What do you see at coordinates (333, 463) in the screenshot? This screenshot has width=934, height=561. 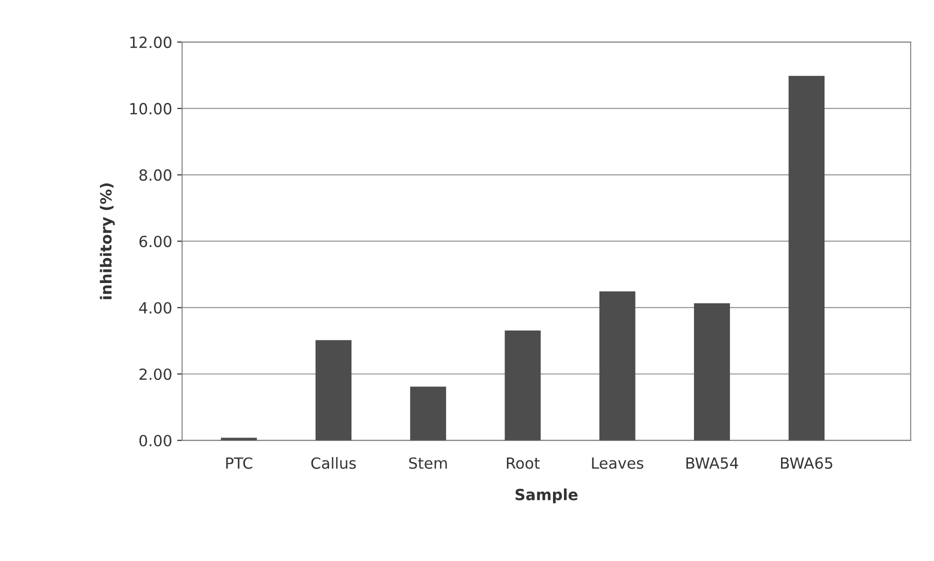 I see `x-tick-label: Callus` at bounding box center [333, 463].